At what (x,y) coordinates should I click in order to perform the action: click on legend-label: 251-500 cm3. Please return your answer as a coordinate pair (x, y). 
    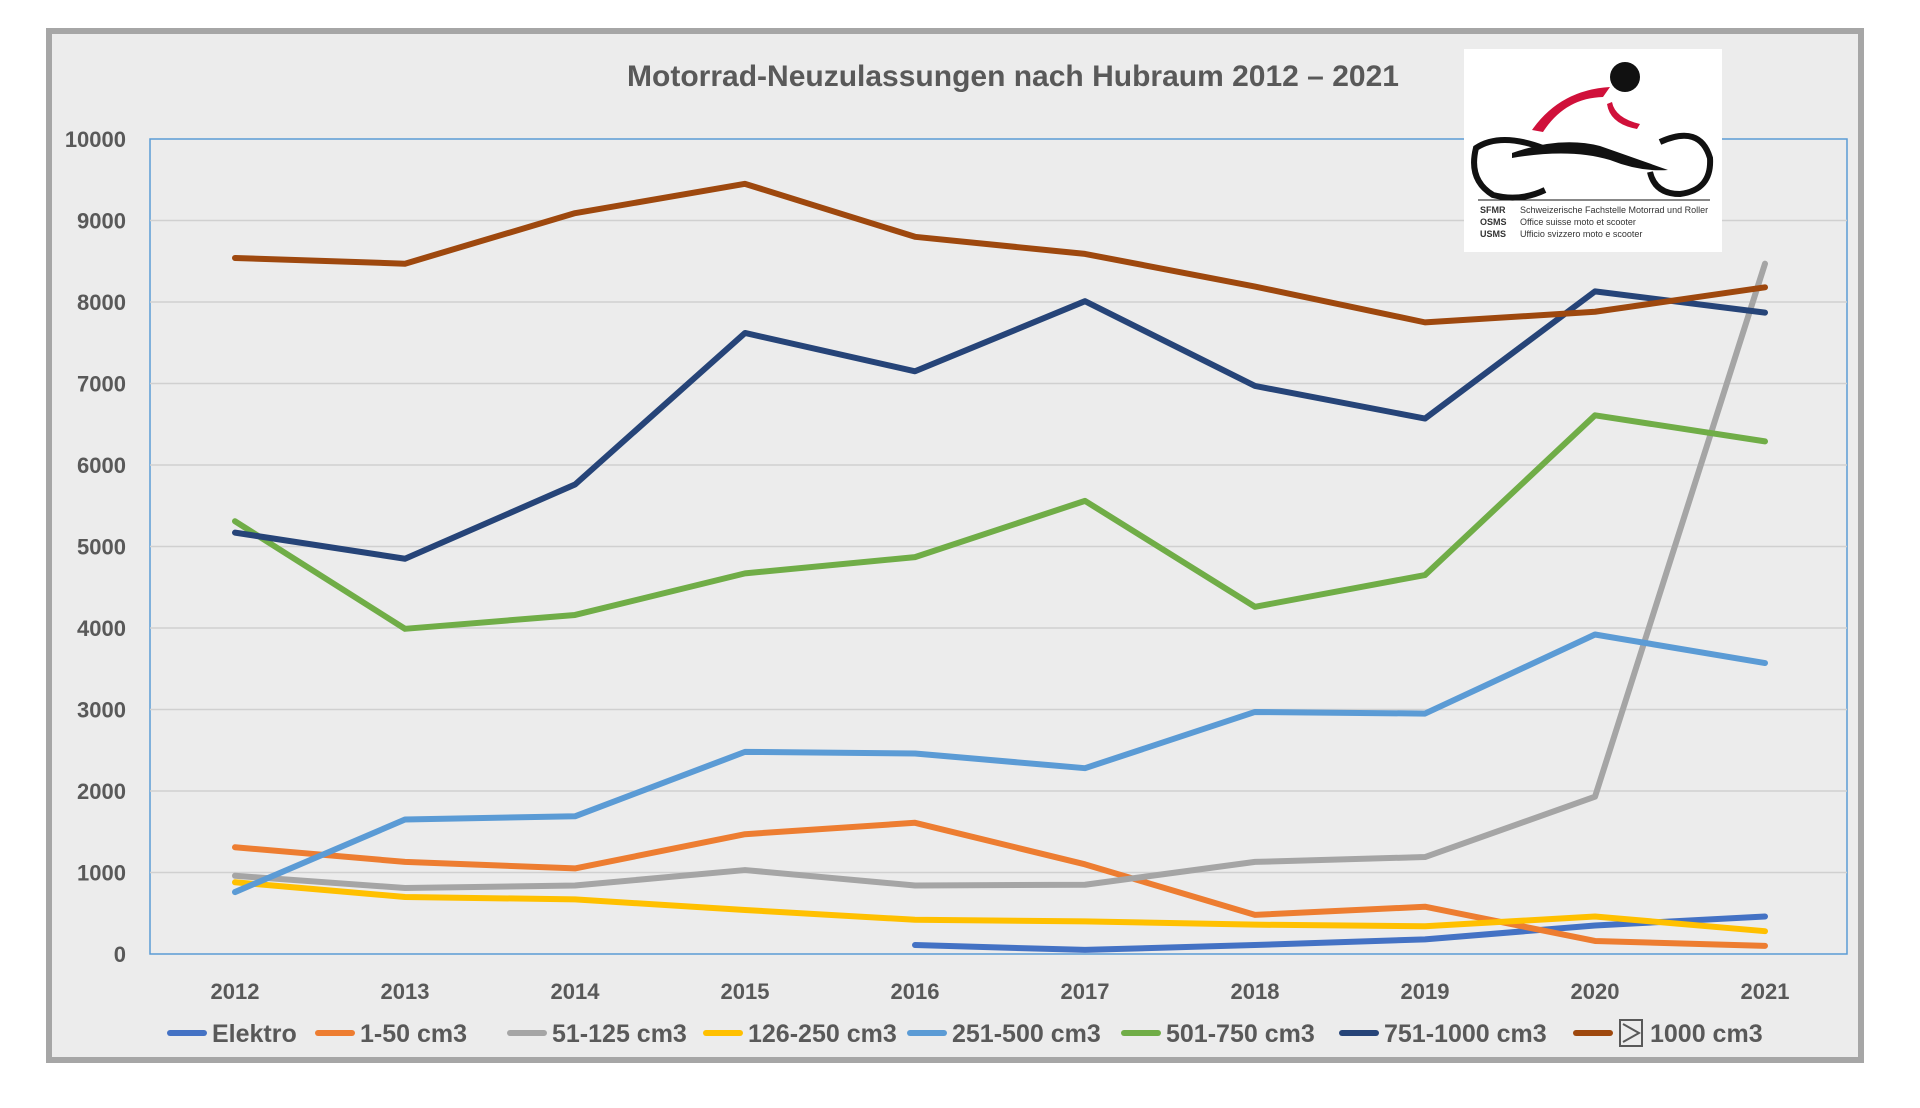
    Looking at the image, I should click on (1026, 1034).